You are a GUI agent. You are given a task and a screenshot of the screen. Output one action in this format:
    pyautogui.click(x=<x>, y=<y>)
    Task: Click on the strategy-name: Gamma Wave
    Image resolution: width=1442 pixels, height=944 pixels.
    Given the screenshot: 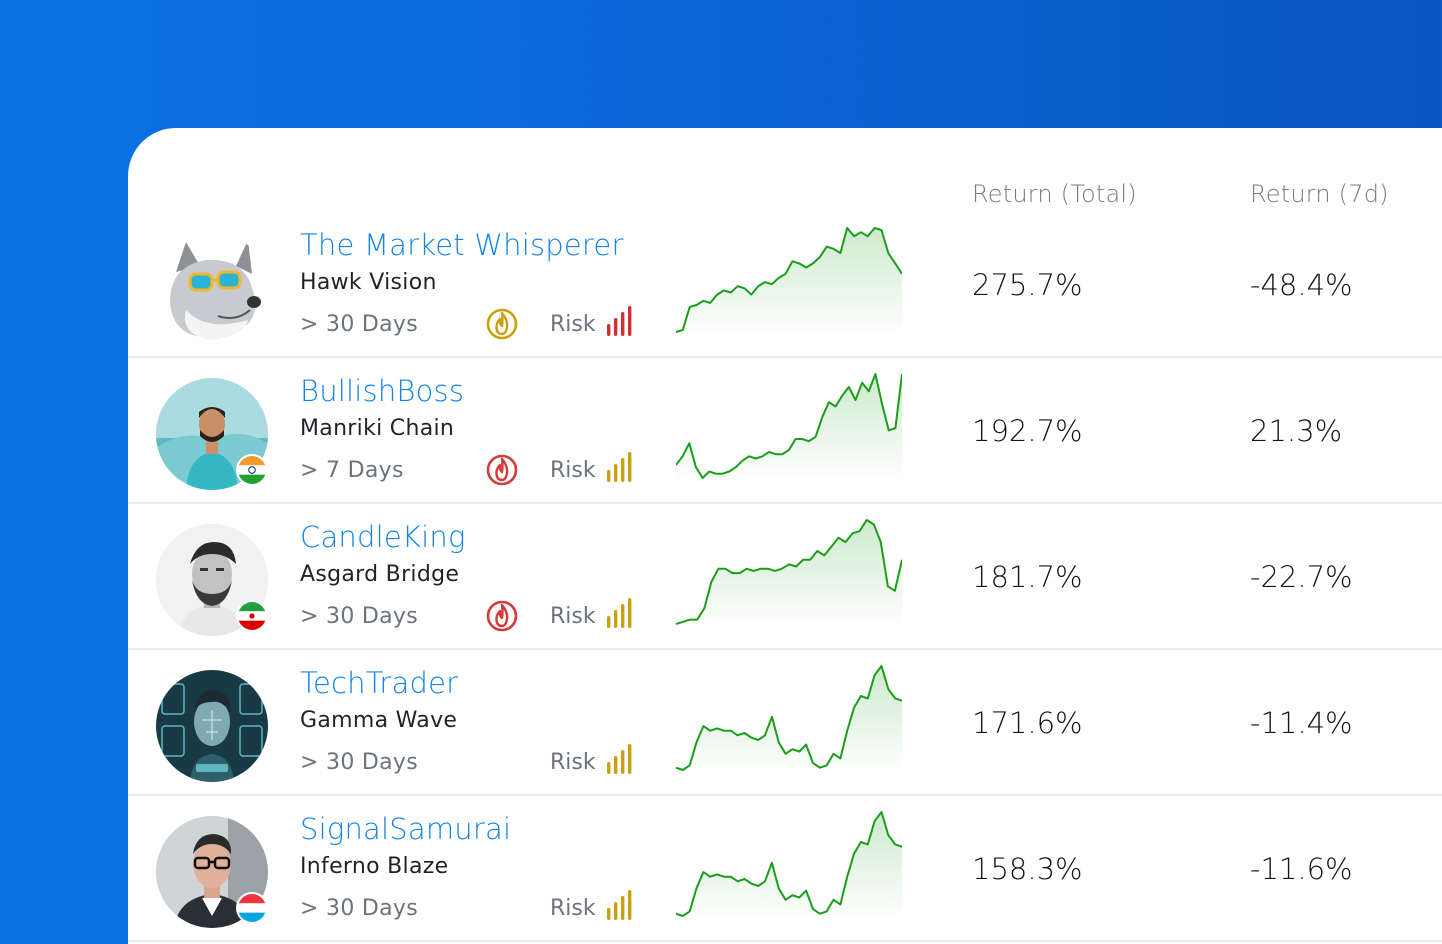 What is the action you would take?
    pyautogui.click(x=379, y=720)
    